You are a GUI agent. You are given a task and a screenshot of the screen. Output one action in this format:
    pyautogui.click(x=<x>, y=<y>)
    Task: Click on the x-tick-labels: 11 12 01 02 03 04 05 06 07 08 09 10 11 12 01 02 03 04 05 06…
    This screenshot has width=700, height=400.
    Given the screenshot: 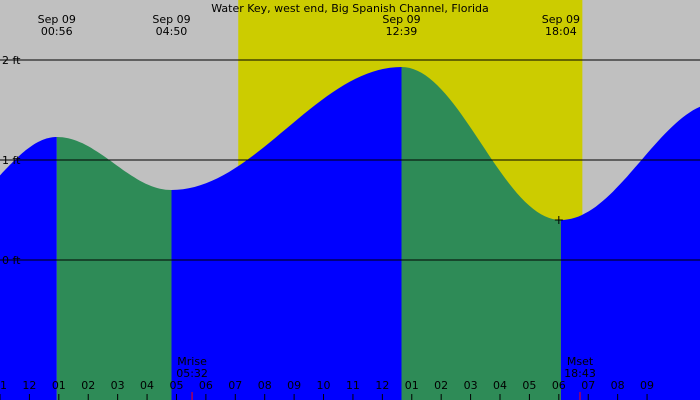 What is the action you would take?
    pyautogui.click(x=327, y=389)
    